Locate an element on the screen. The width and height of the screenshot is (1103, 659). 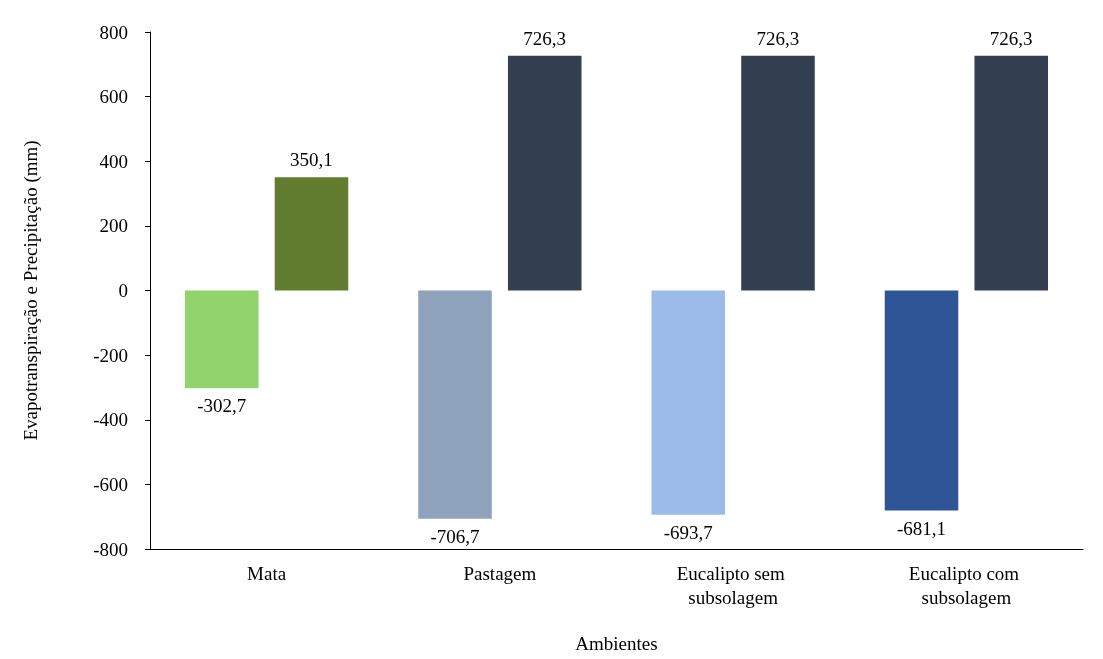
y-tick-label: 800 is located at coordinates (113, 32).